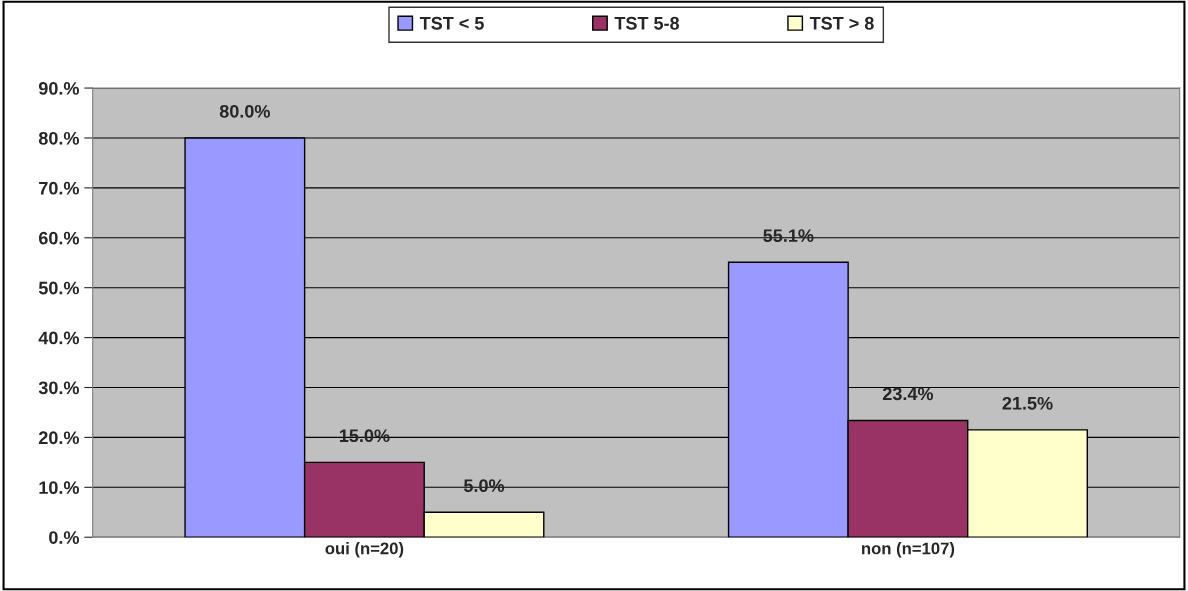 The height and width of the screenshot is (591, 1188). What do you see at coordinates (58, 238) in the screenshot?
I see `y-tick-label: 60.%` at bounding box center [58, 238].